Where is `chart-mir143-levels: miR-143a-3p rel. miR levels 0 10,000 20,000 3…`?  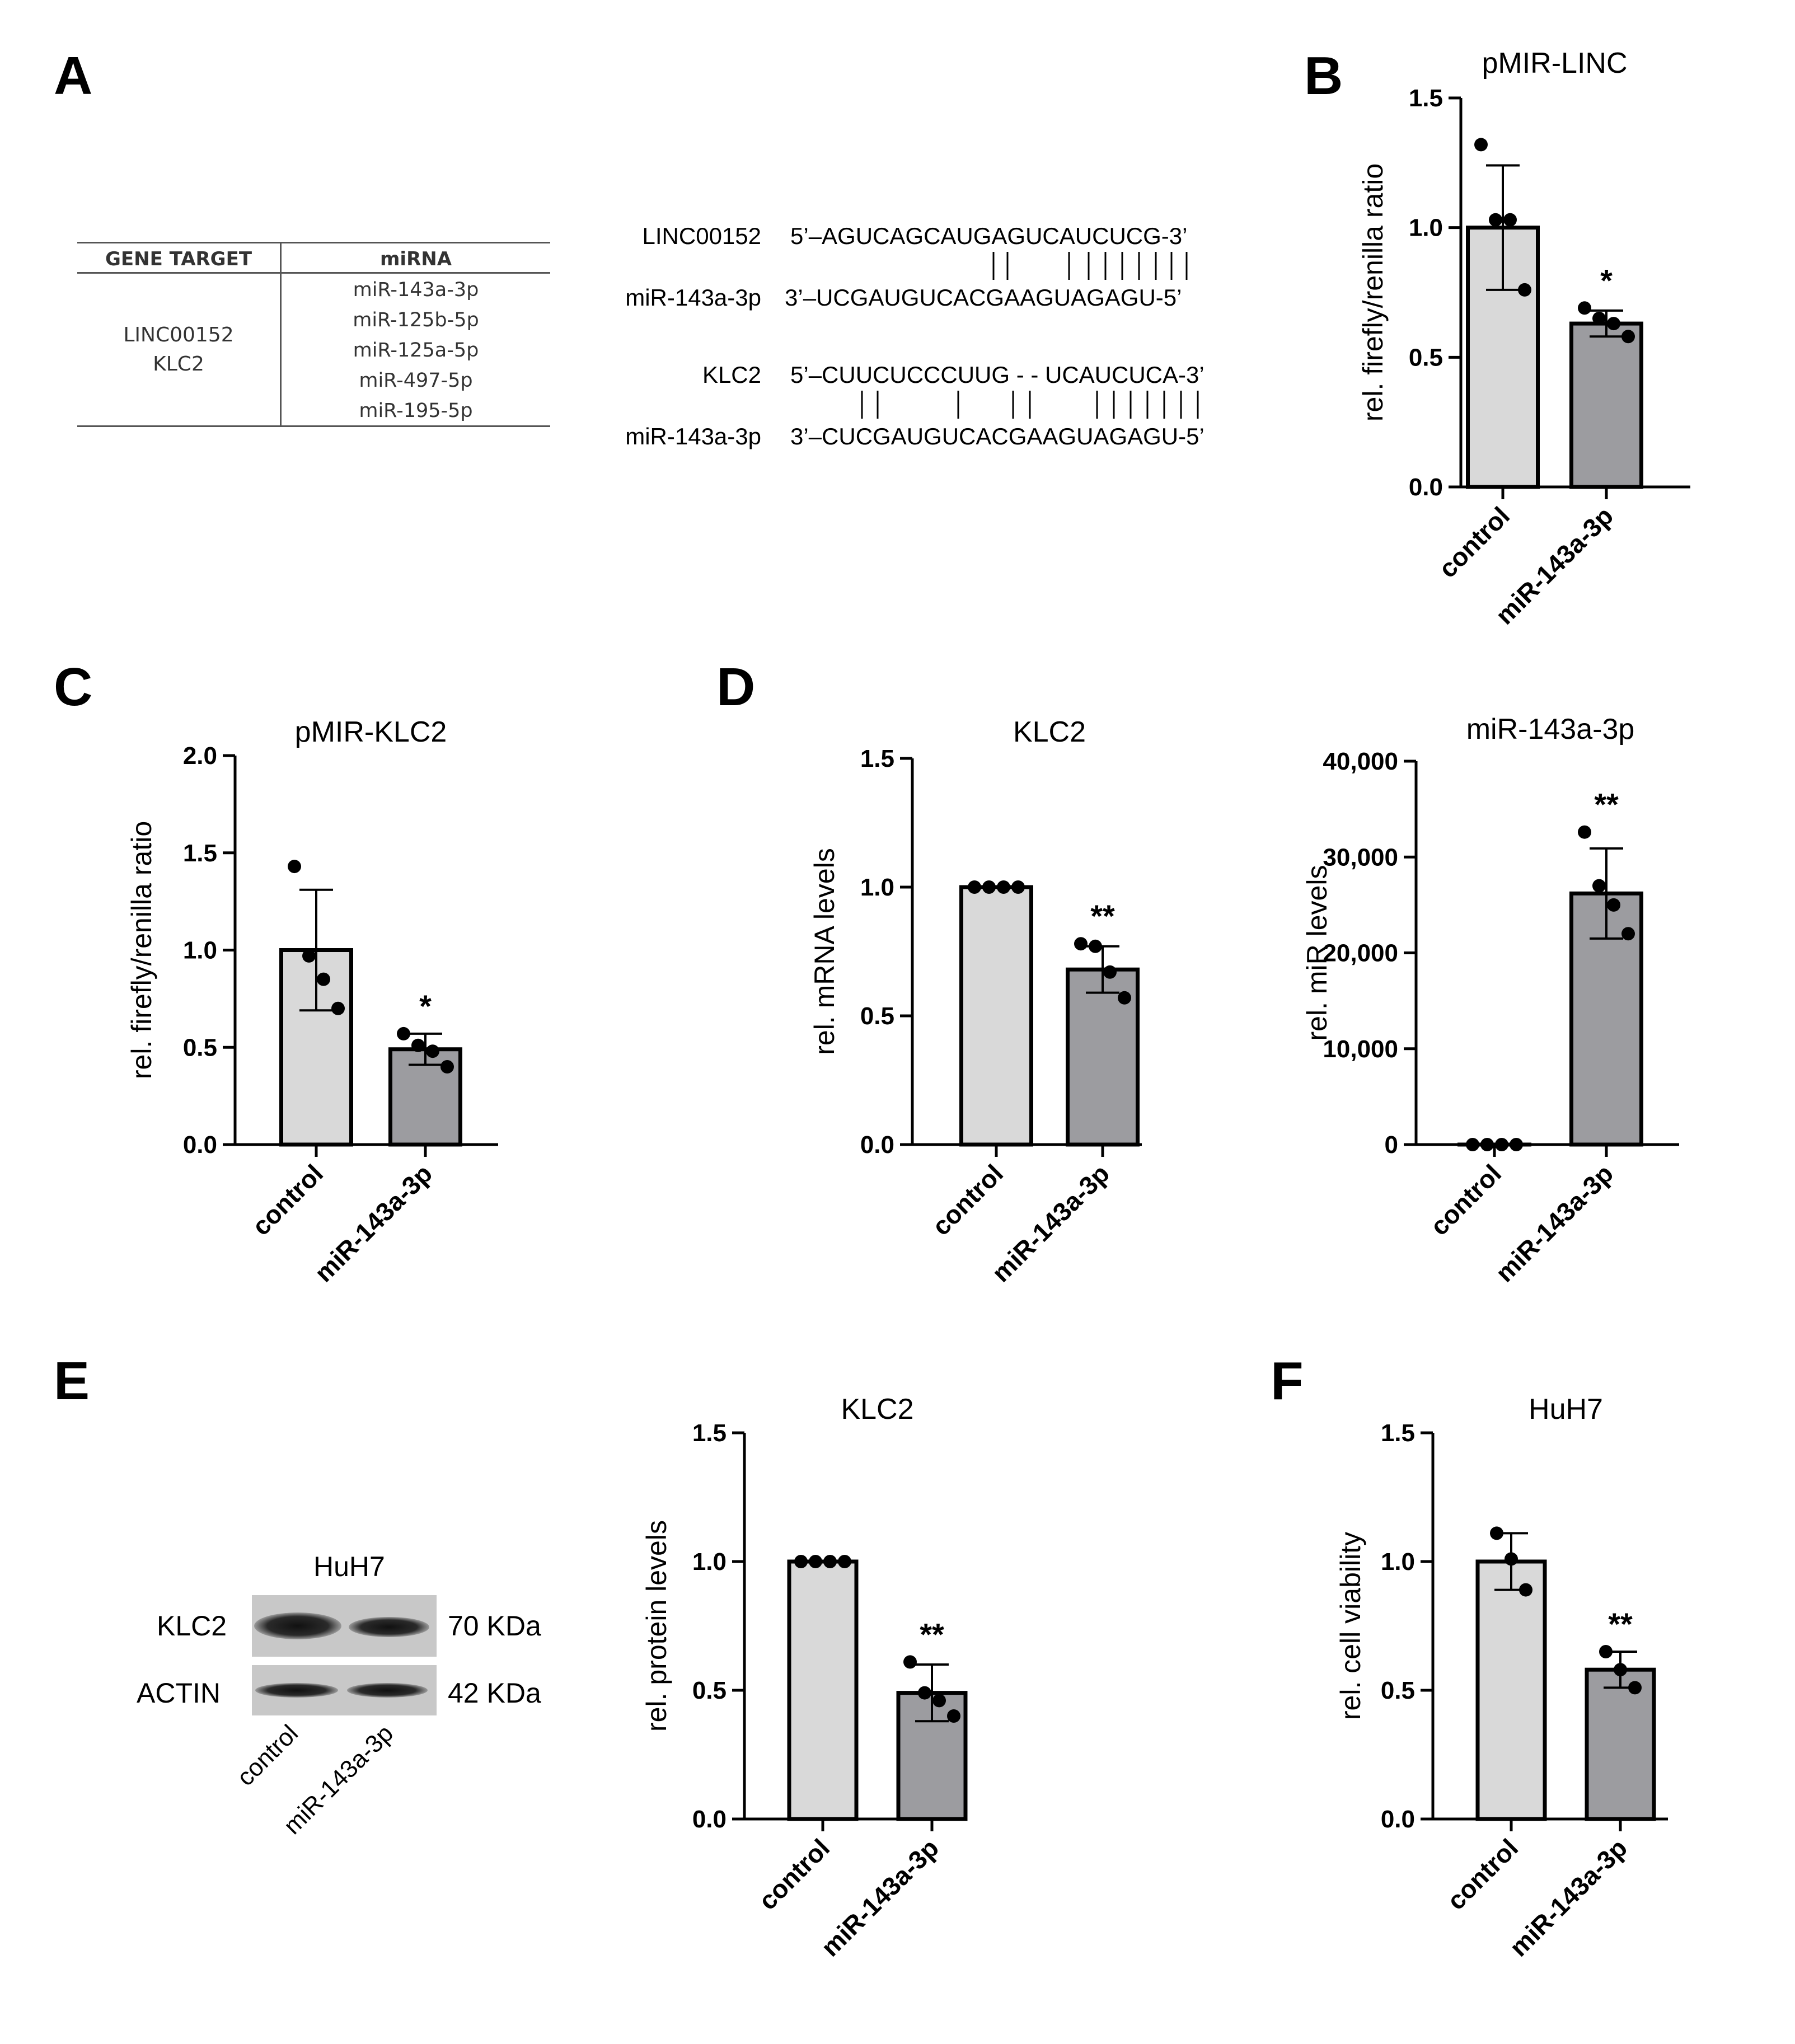 chart-mir143-levels: miR-143a-3p rel. miR levels 0 10,000 20,000 3… is located at coordinates (1490, 1000).